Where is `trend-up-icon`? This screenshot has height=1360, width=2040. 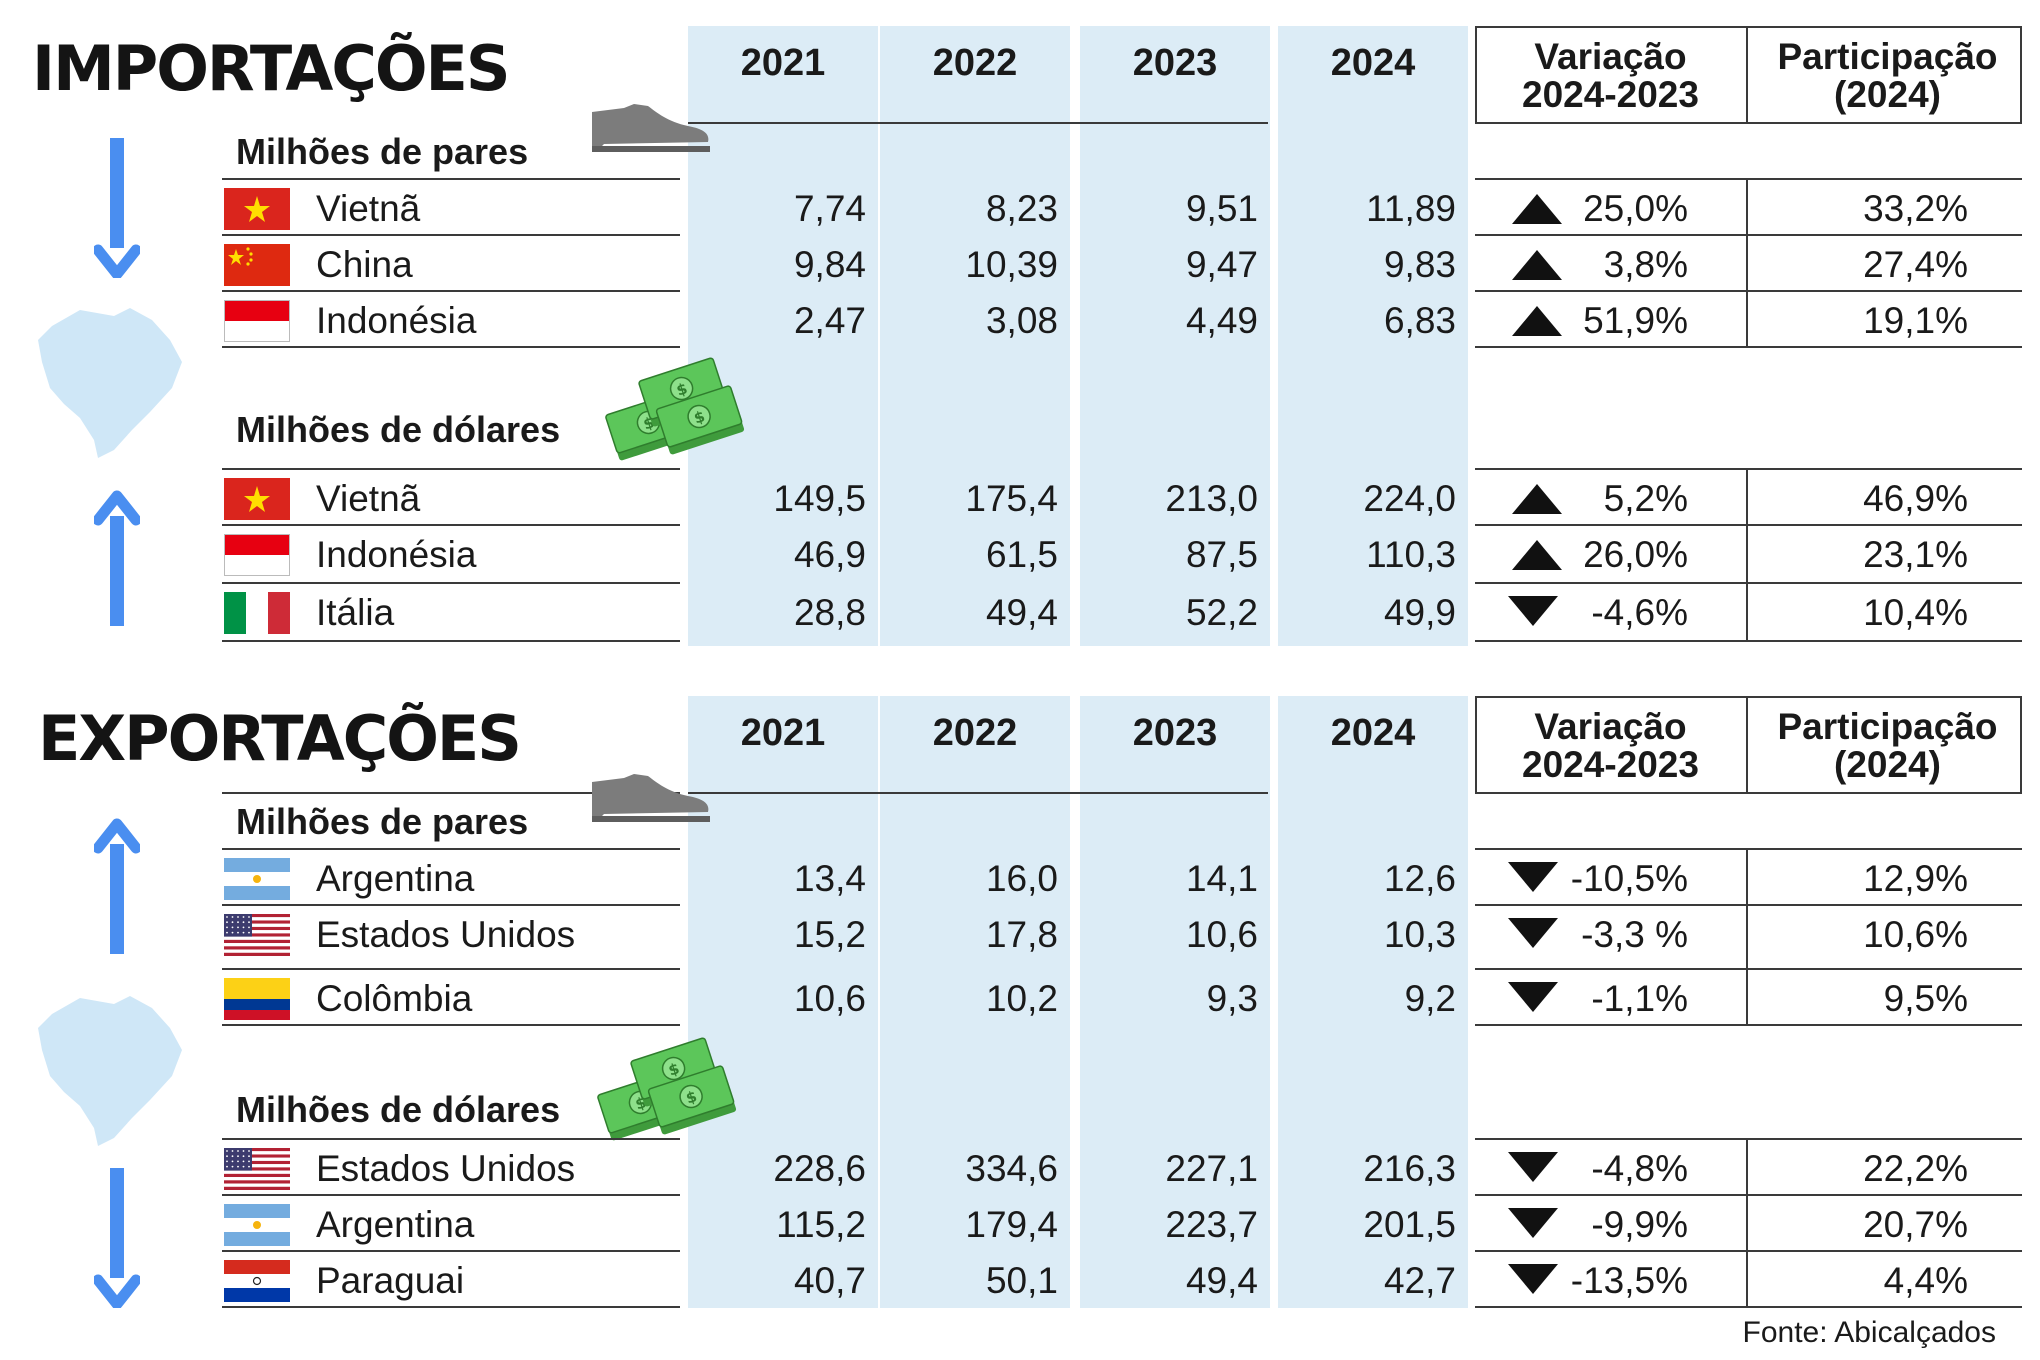 trend-up-icon is located at coordinates (1537, 321).